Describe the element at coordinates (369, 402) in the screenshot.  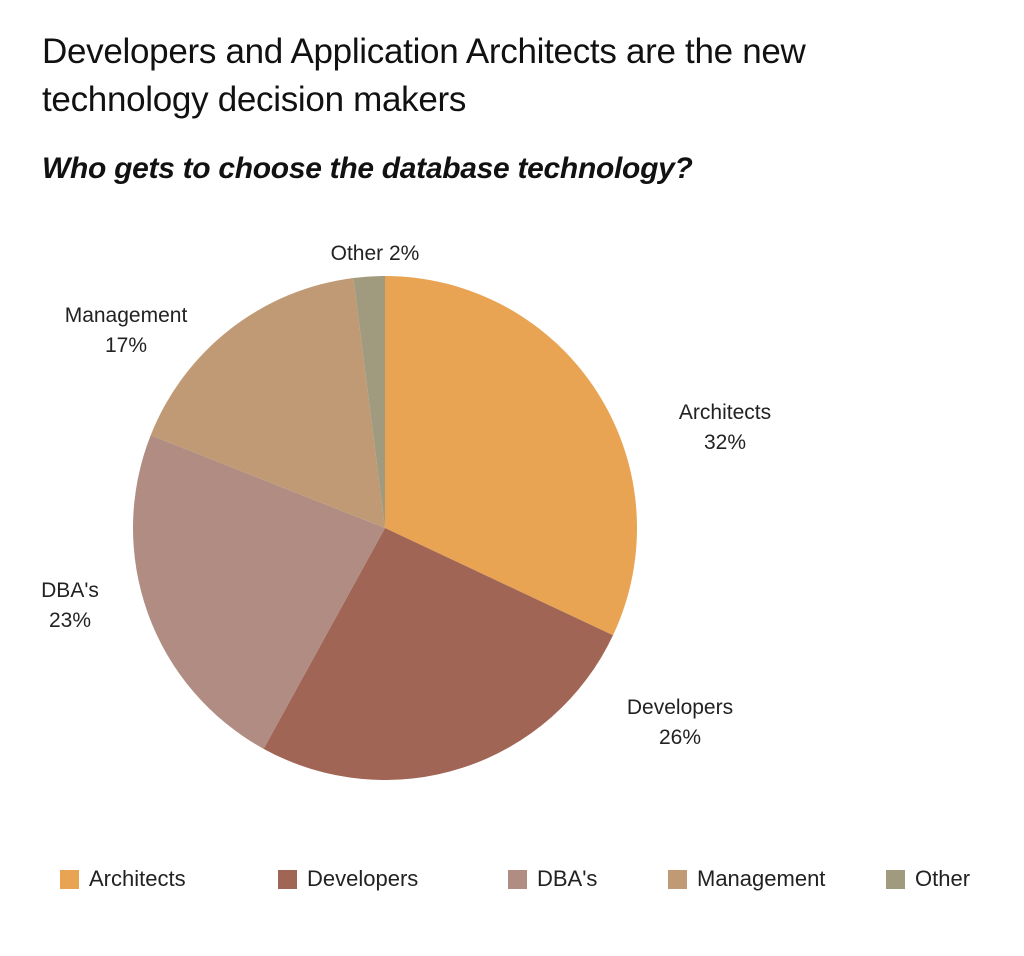
I see `pie-slice-other` at that location.